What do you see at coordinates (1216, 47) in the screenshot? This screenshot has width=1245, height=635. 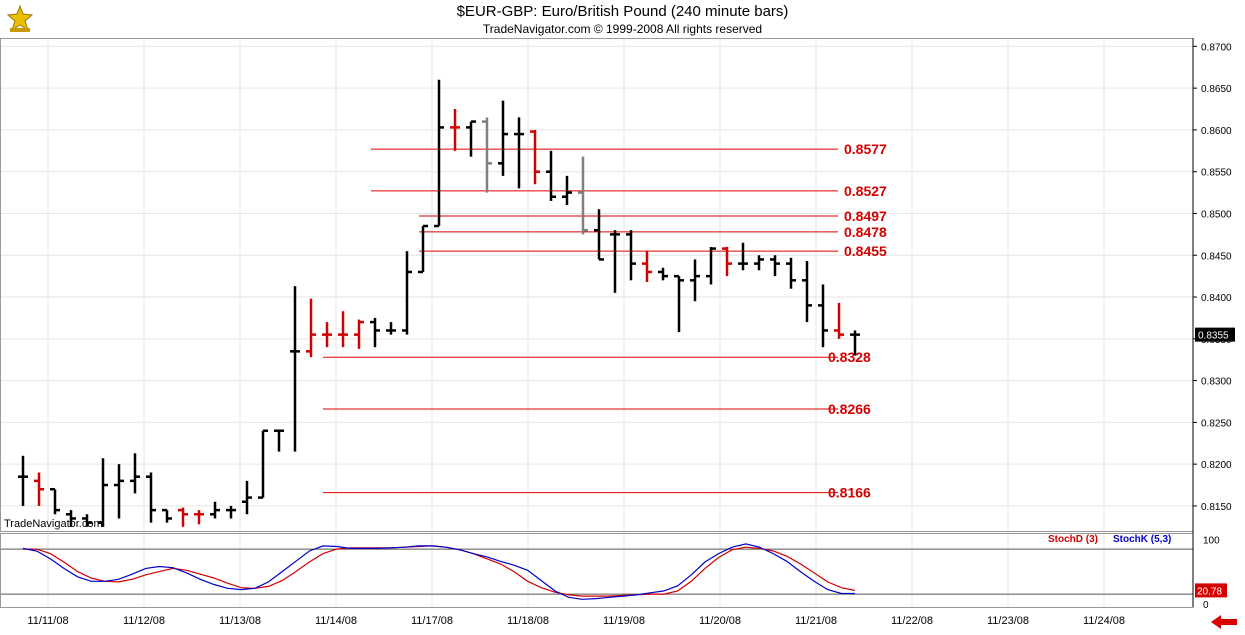 I see `y-tick-label: 0.8700` at bounding box center [1216, 47].